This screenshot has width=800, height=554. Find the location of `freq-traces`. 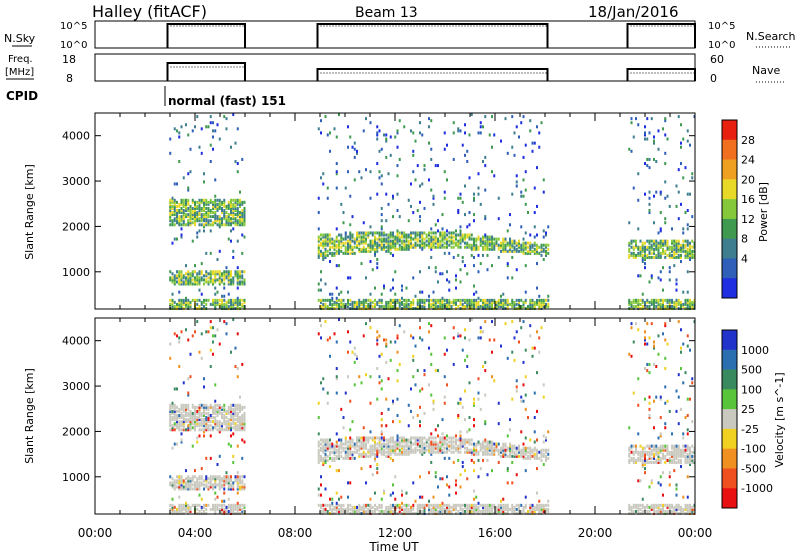

freq-traces is located at coordinates (431, 71).